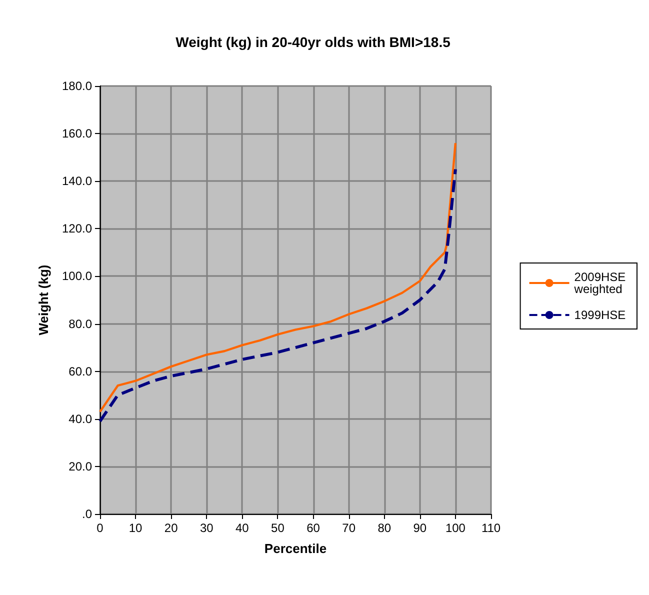  I want to click on y-tick-label: 40.0, so click(80, 419).